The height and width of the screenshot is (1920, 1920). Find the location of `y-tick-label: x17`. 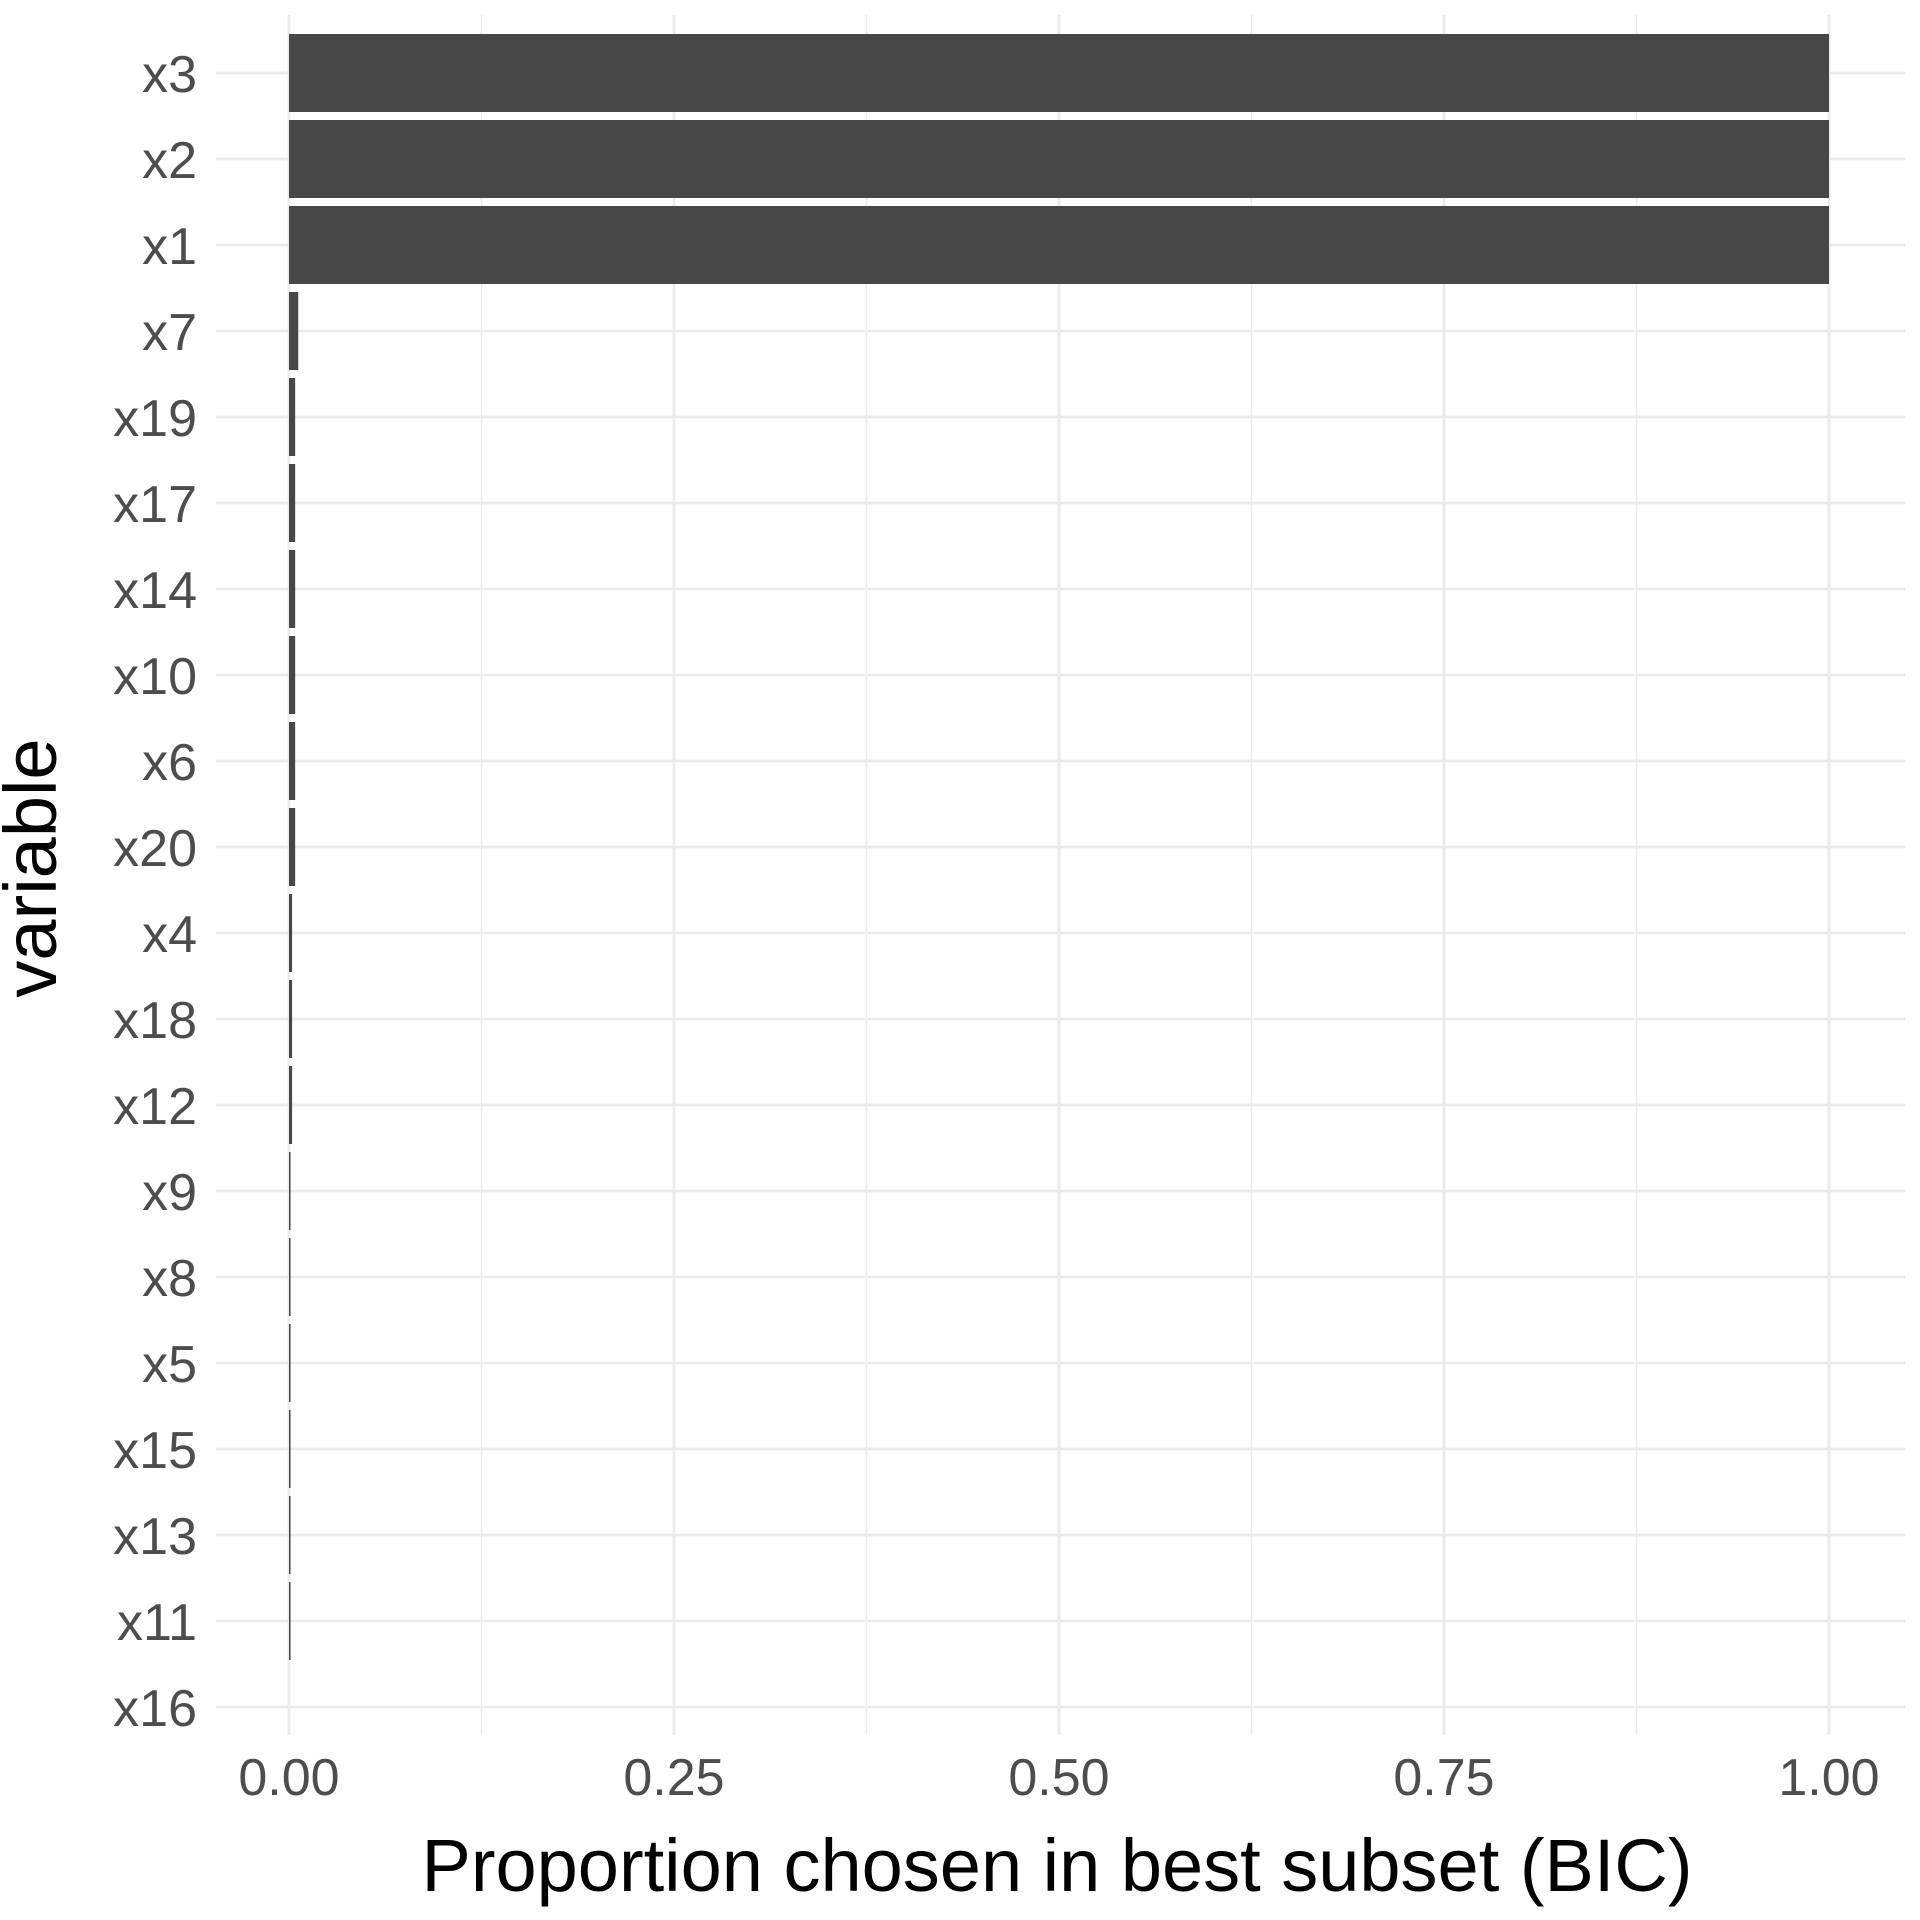

y-tick-label: x17 is located at coordinates (155, 505).